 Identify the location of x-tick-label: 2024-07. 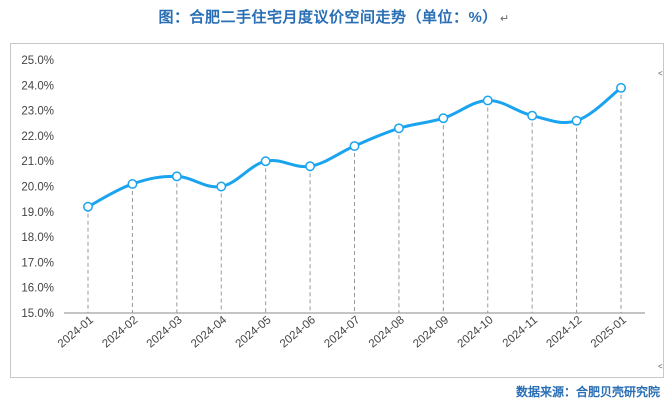
(342, 332).